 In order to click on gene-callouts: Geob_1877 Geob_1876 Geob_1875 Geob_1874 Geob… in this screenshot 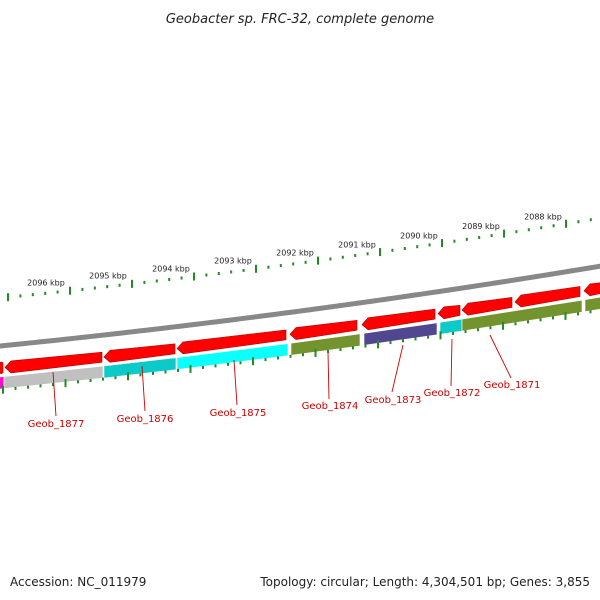, I will do `click(284, 382)`.